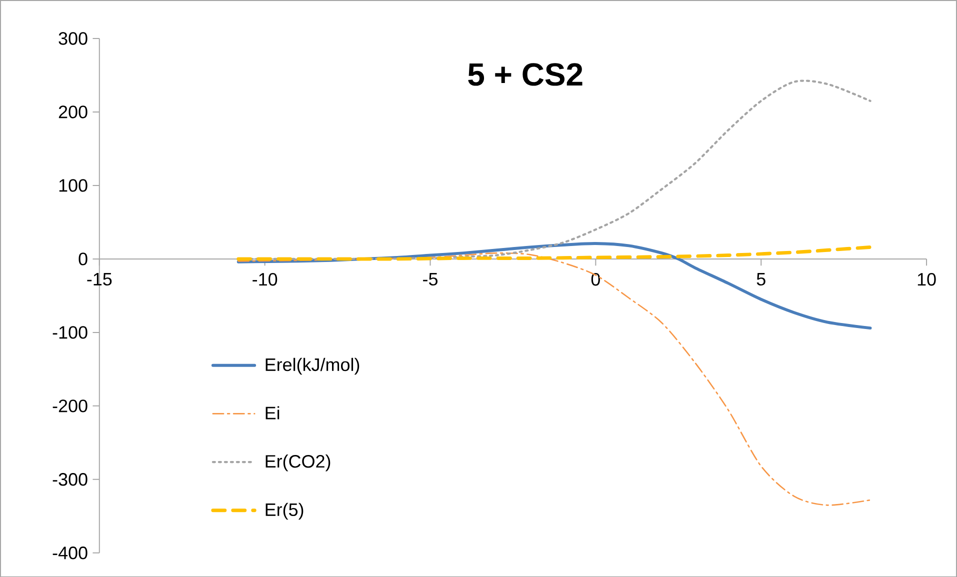  I want to click on x-tick-label: 0, so click(595, 279).